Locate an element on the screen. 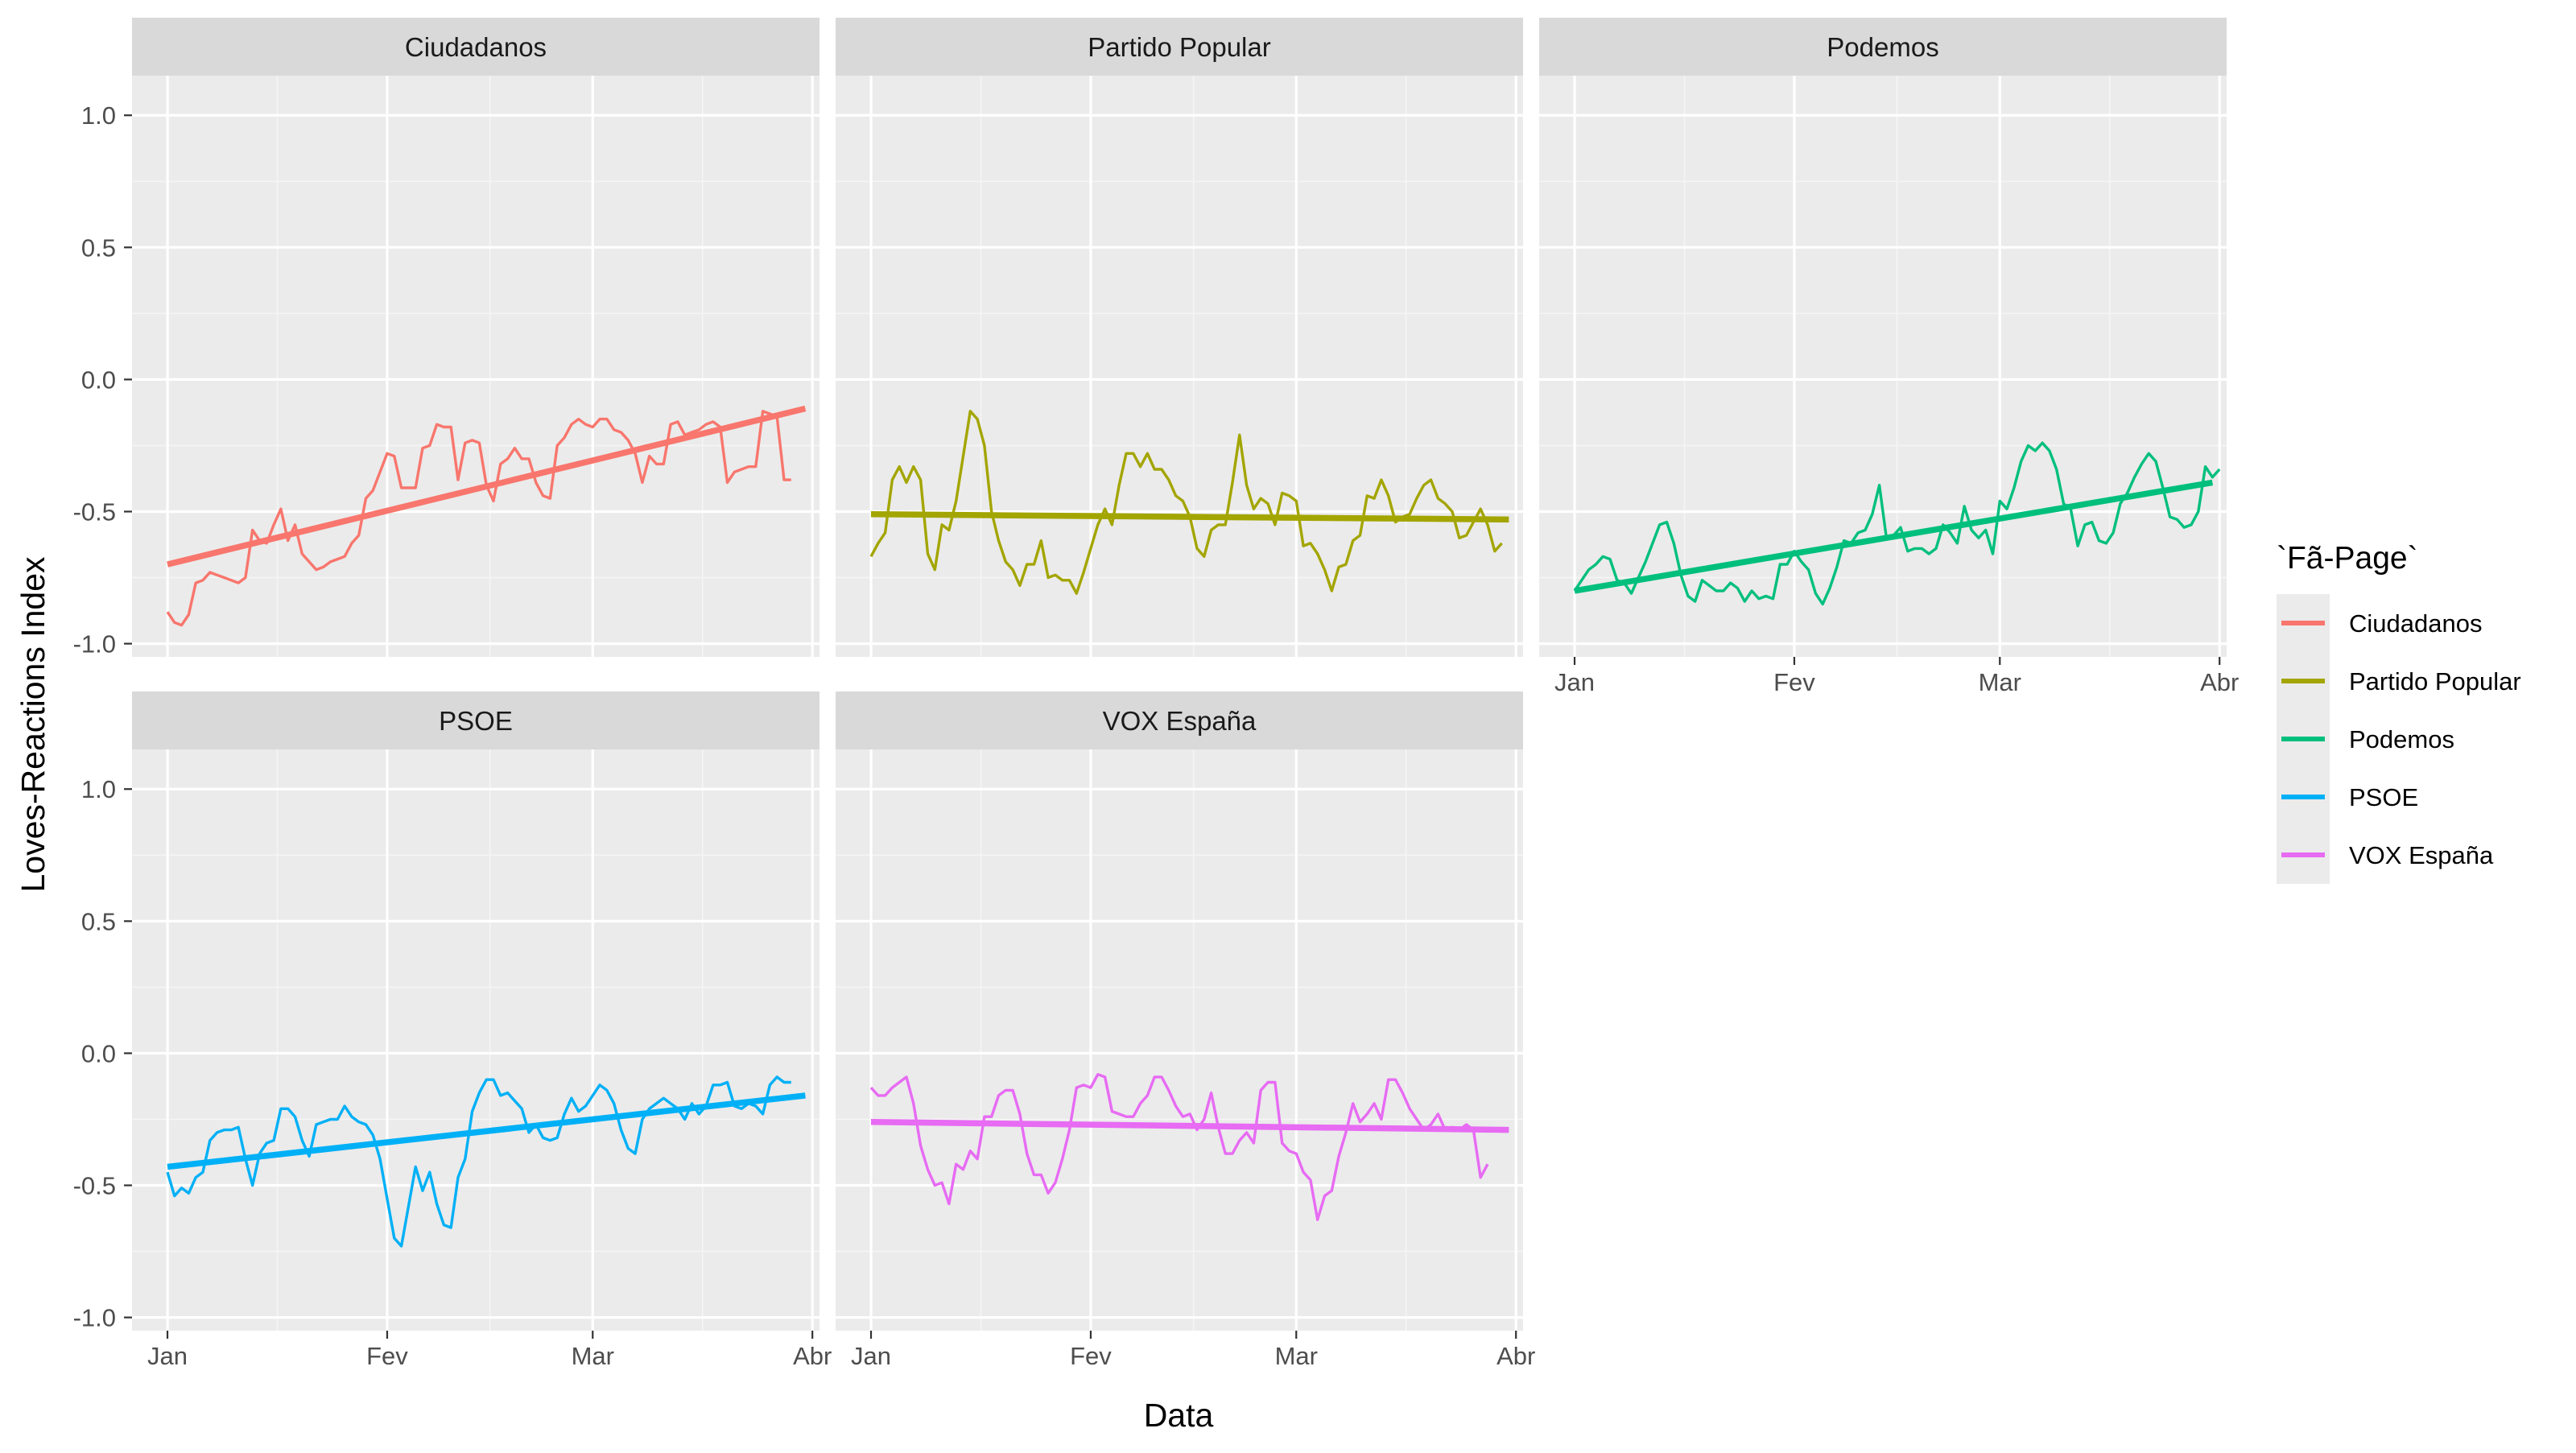 The image size is (2576, 1453). series-line-psoe is located at coordinates (478, 1162).